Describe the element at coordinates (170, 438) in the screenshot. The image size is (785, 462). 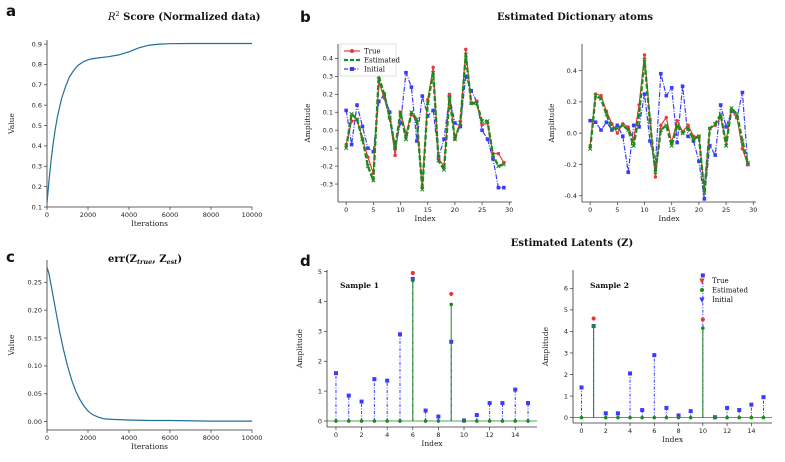
I see `x-tick-label: 6000` at that location.